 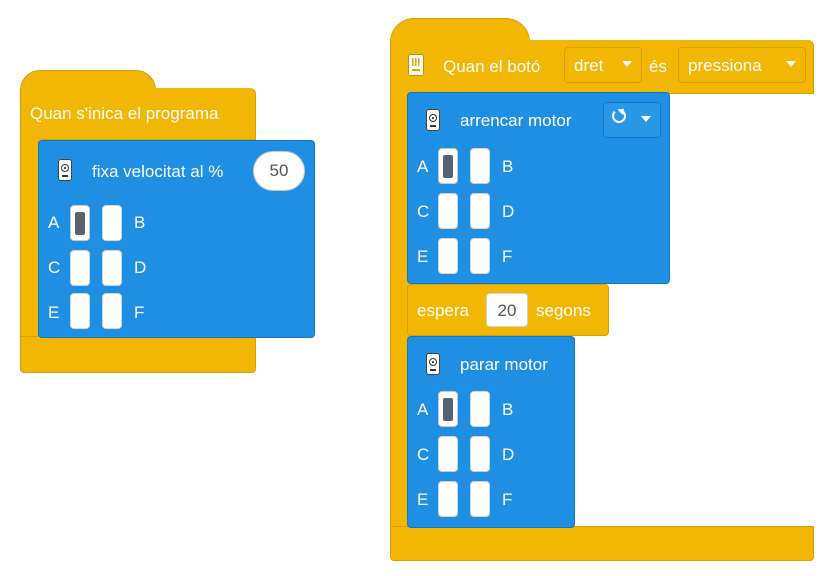 What do you see at coordinates (516, 120) in the screenshot?
I see `start-motor-label: arrencar motor` at bounding box center [516, 120].